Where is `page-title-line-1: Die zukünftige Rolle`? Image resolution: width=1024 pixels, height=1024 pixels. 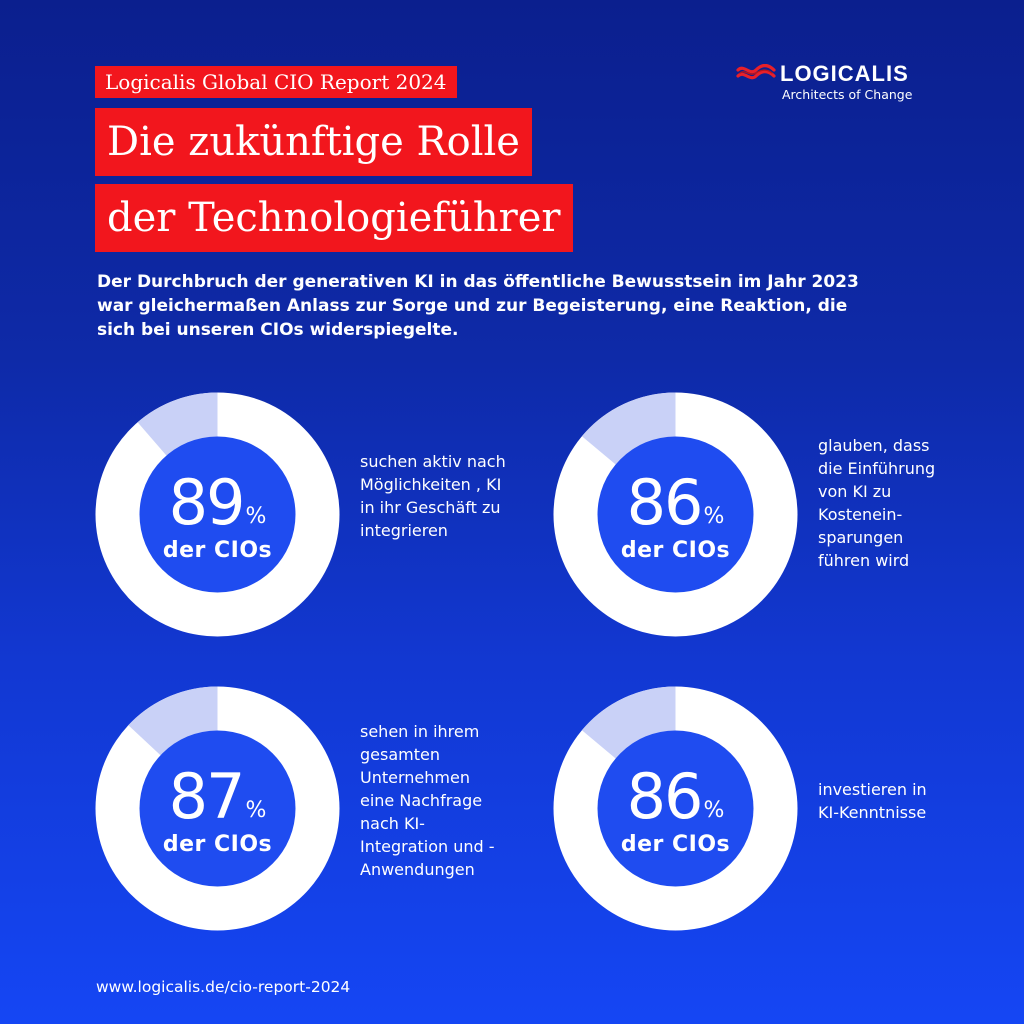
page-title-line-1: Die zukünftige Rolle is located at coordinates (313, 142).